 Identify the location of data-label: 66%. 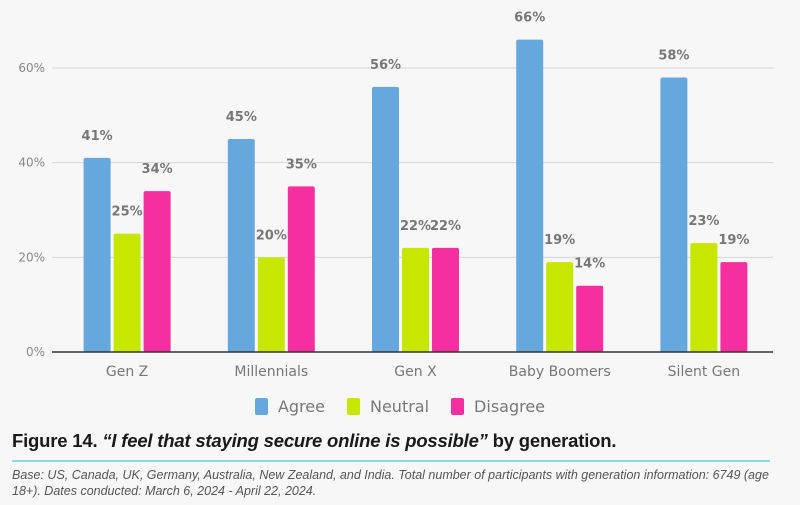
(529, 18).